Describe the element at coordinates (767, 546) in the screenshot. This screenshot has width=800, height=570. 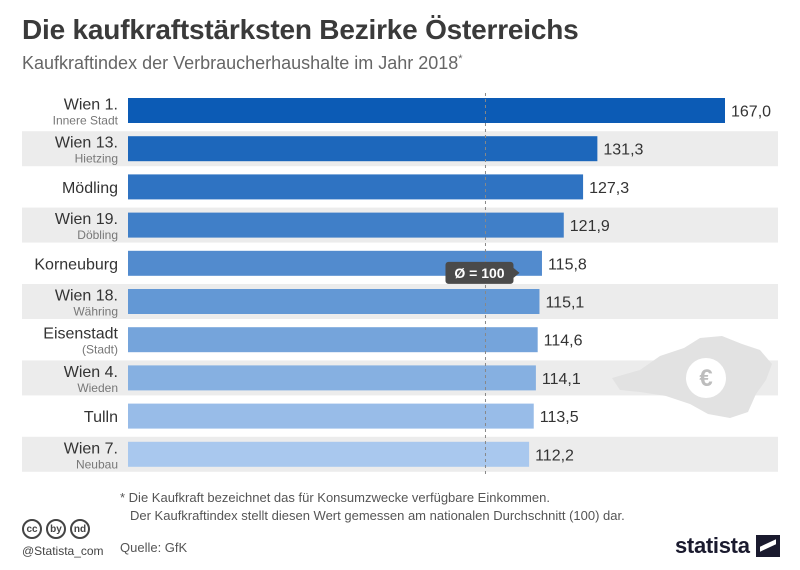
I see `statista-mark-icon` at that location.